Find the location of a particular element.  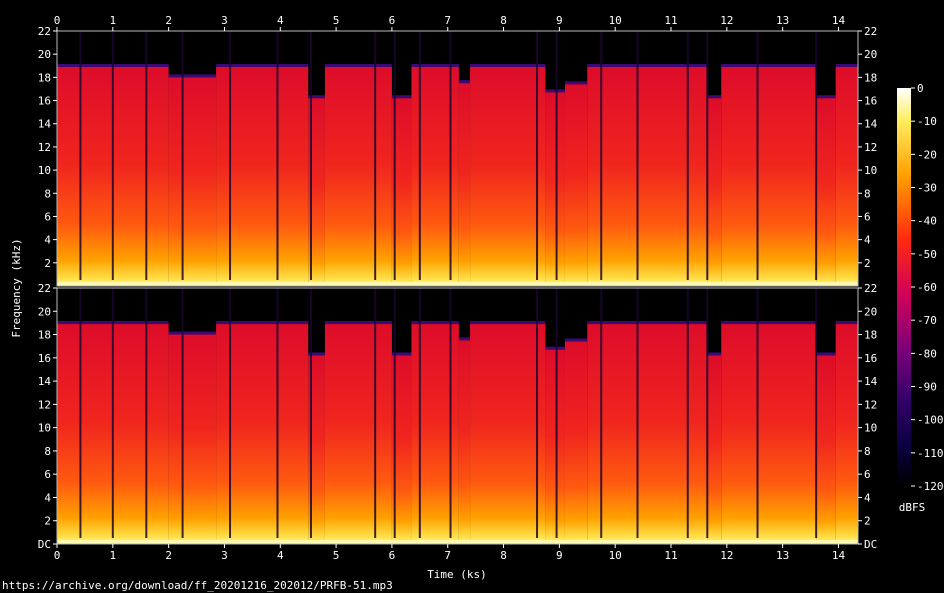

y-tick-label-left: 8 is located at coordinates (47, 451).